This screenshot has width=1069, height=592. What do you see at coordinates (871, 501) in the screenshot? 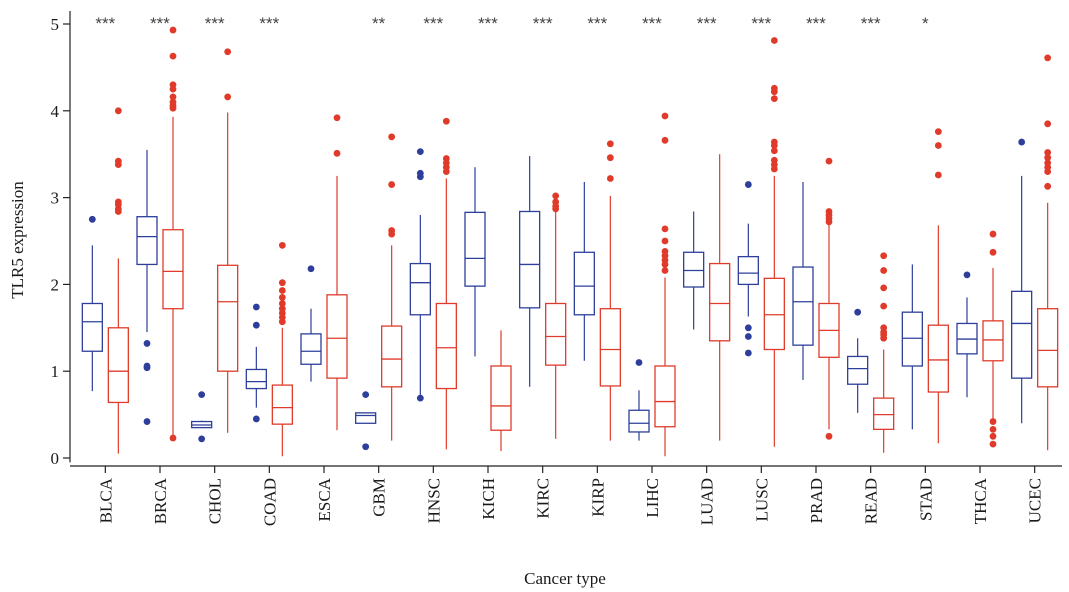
I see `x-tick-label: READ` at bounding box center [871, 501].